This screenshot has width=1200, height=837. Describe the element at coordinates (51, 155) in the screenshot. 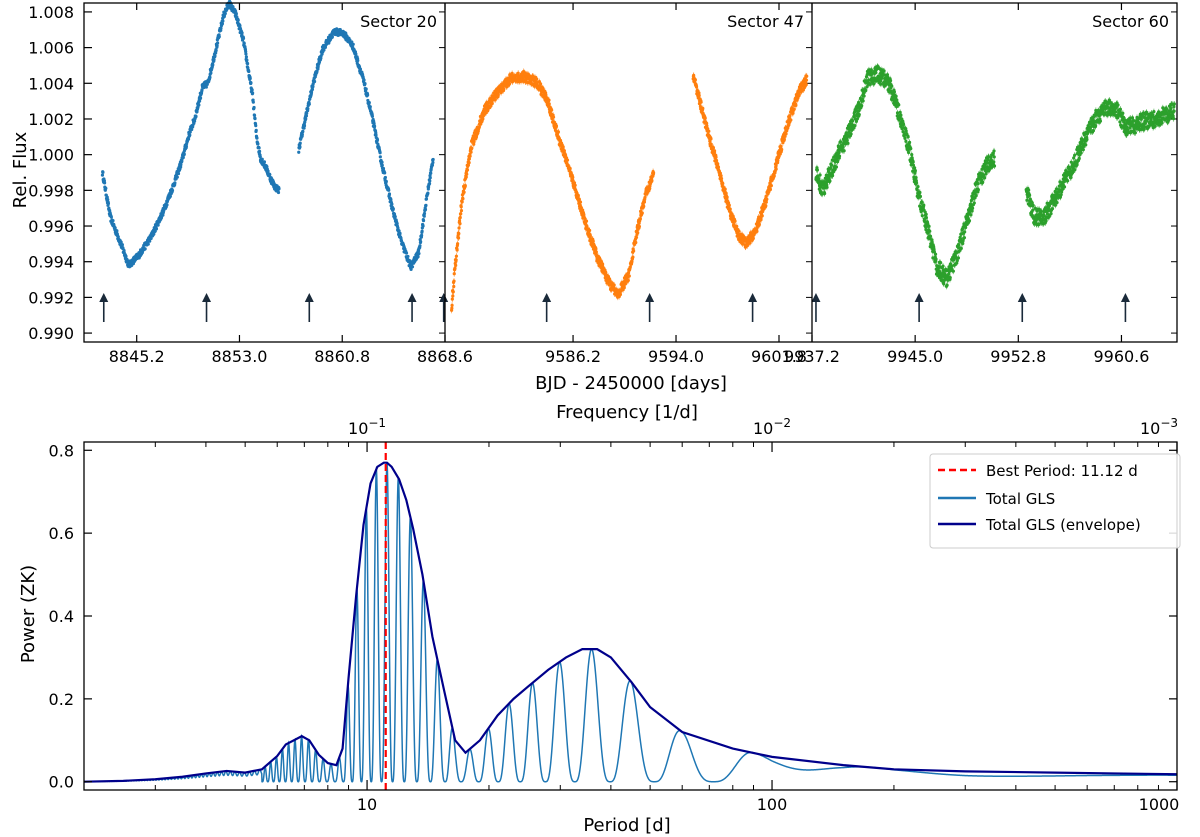

I see `top-y-tick-label: 1.000` at that location.